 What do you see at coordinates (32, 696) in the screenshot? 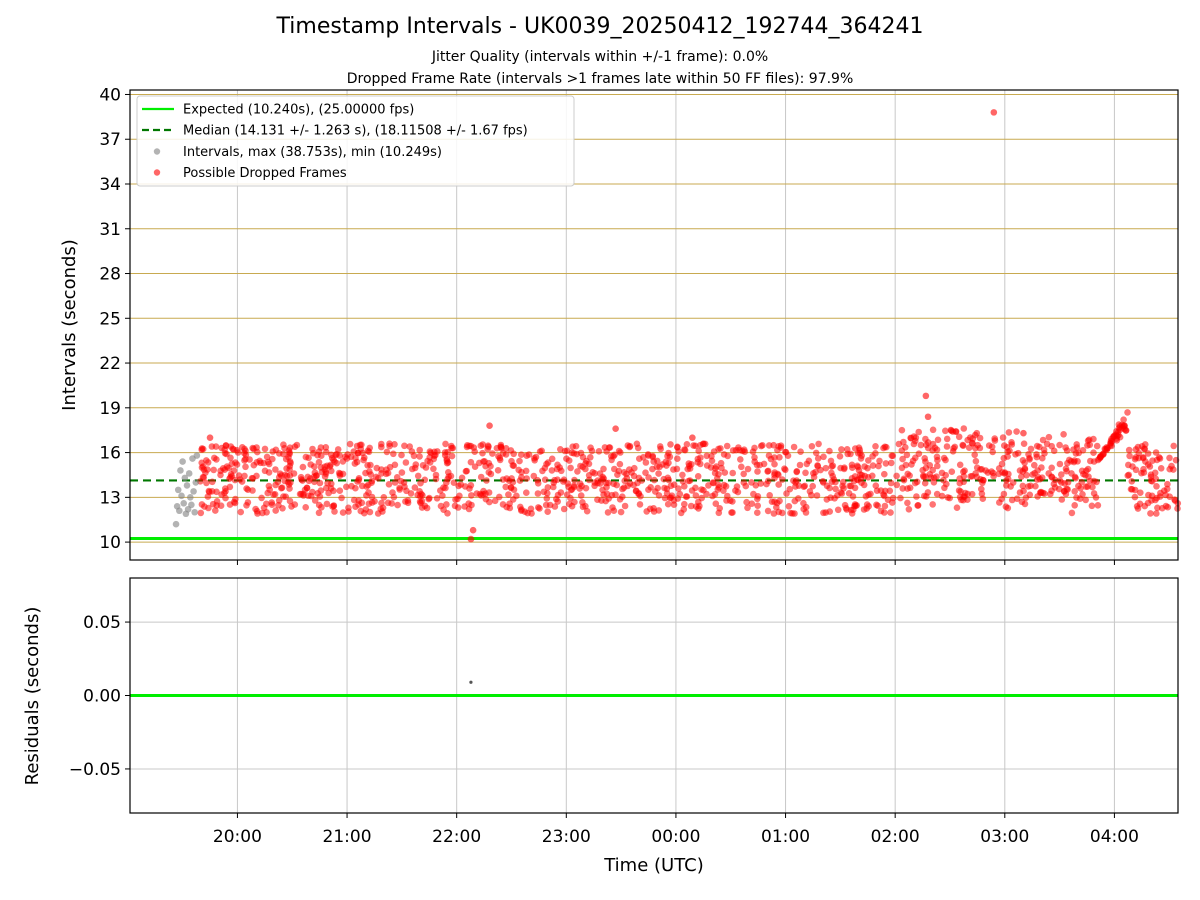
I see `residuals-y-axis-label: Residuals (seconds)` at bounding box center [32, 696].